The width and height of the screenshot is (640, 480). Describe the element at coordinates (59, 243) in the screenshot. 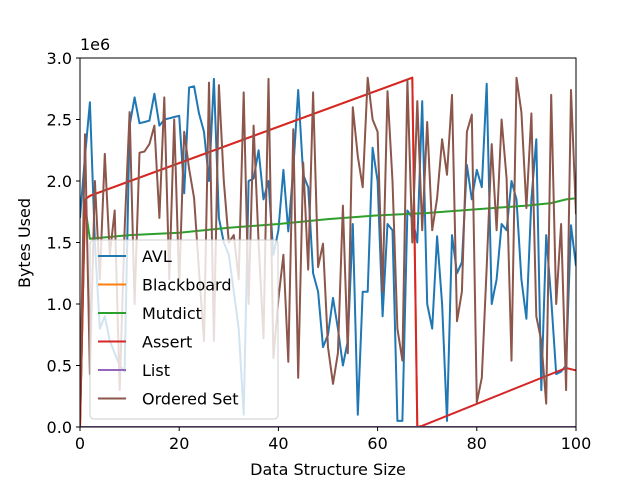

I see `y-tick-label: 1.5` at that location.